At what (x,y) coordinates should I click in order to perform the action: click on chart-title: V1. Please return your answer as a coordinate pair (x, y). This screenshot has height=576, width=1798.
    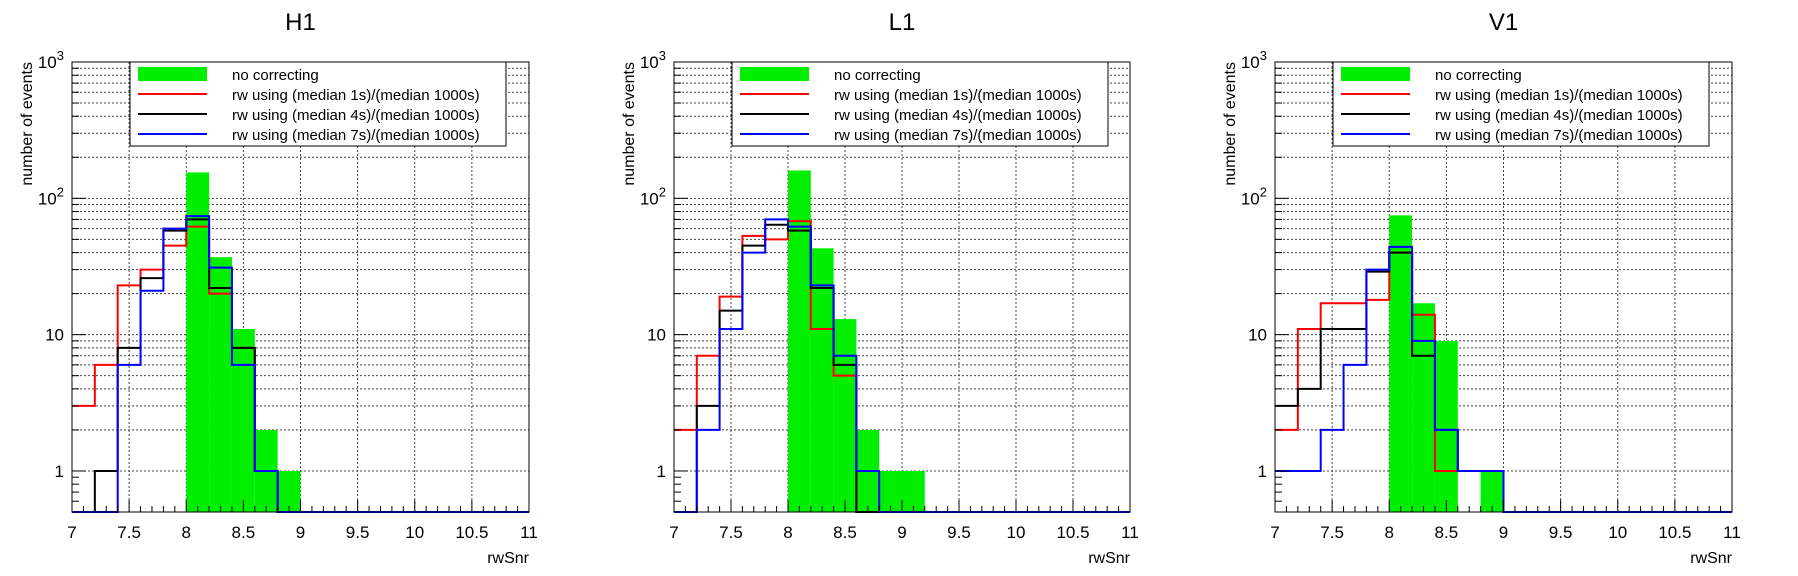
    Looking at the image, I should click on (1503, 22).